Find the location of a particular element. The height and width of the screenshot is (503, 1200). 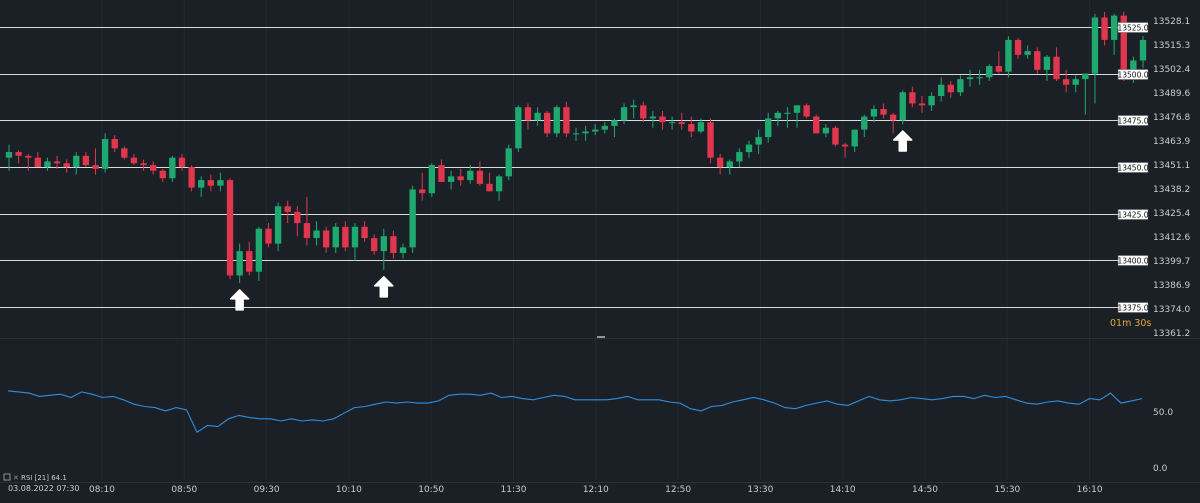

indicator-close-icon: ✕ is located at coordinates (16, 478).